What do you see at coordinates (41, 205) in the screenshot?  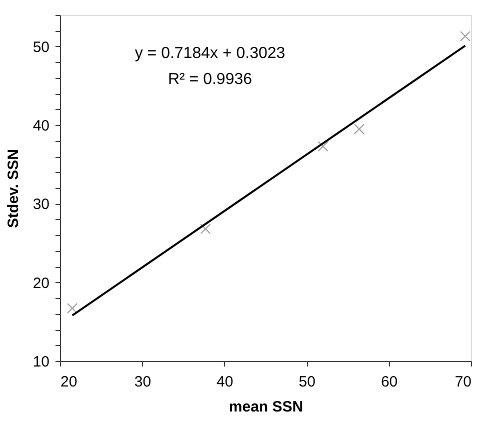 I see `y-tick-label: 30` at bounding box center [41, 205].